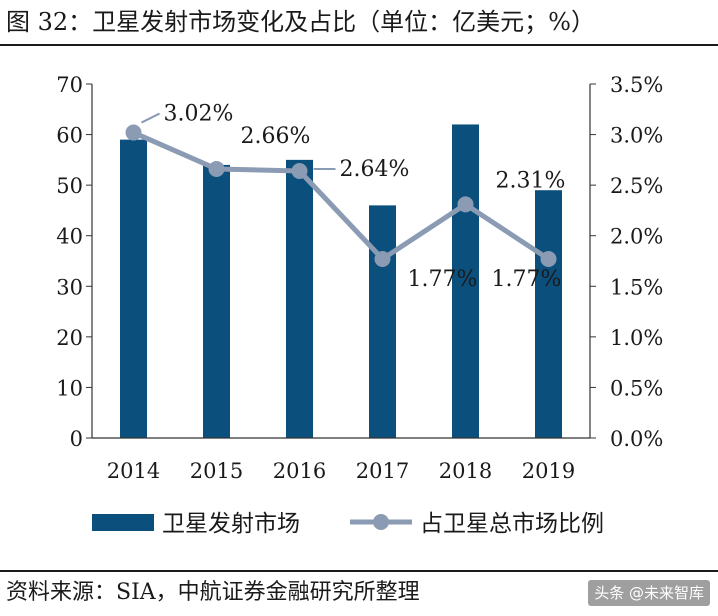 The image size is (718, 616). What do you see at coordinates (199, 114) in the screenshot?
I see `data-label: 3.02%` at bounding box center [199, 114].